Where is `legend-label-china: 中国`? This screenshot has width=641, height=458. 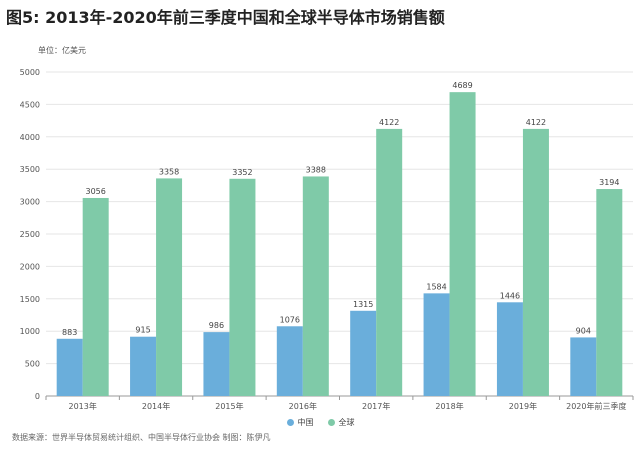 legend-label-china: 中国 is located at coordinates (305, 422).